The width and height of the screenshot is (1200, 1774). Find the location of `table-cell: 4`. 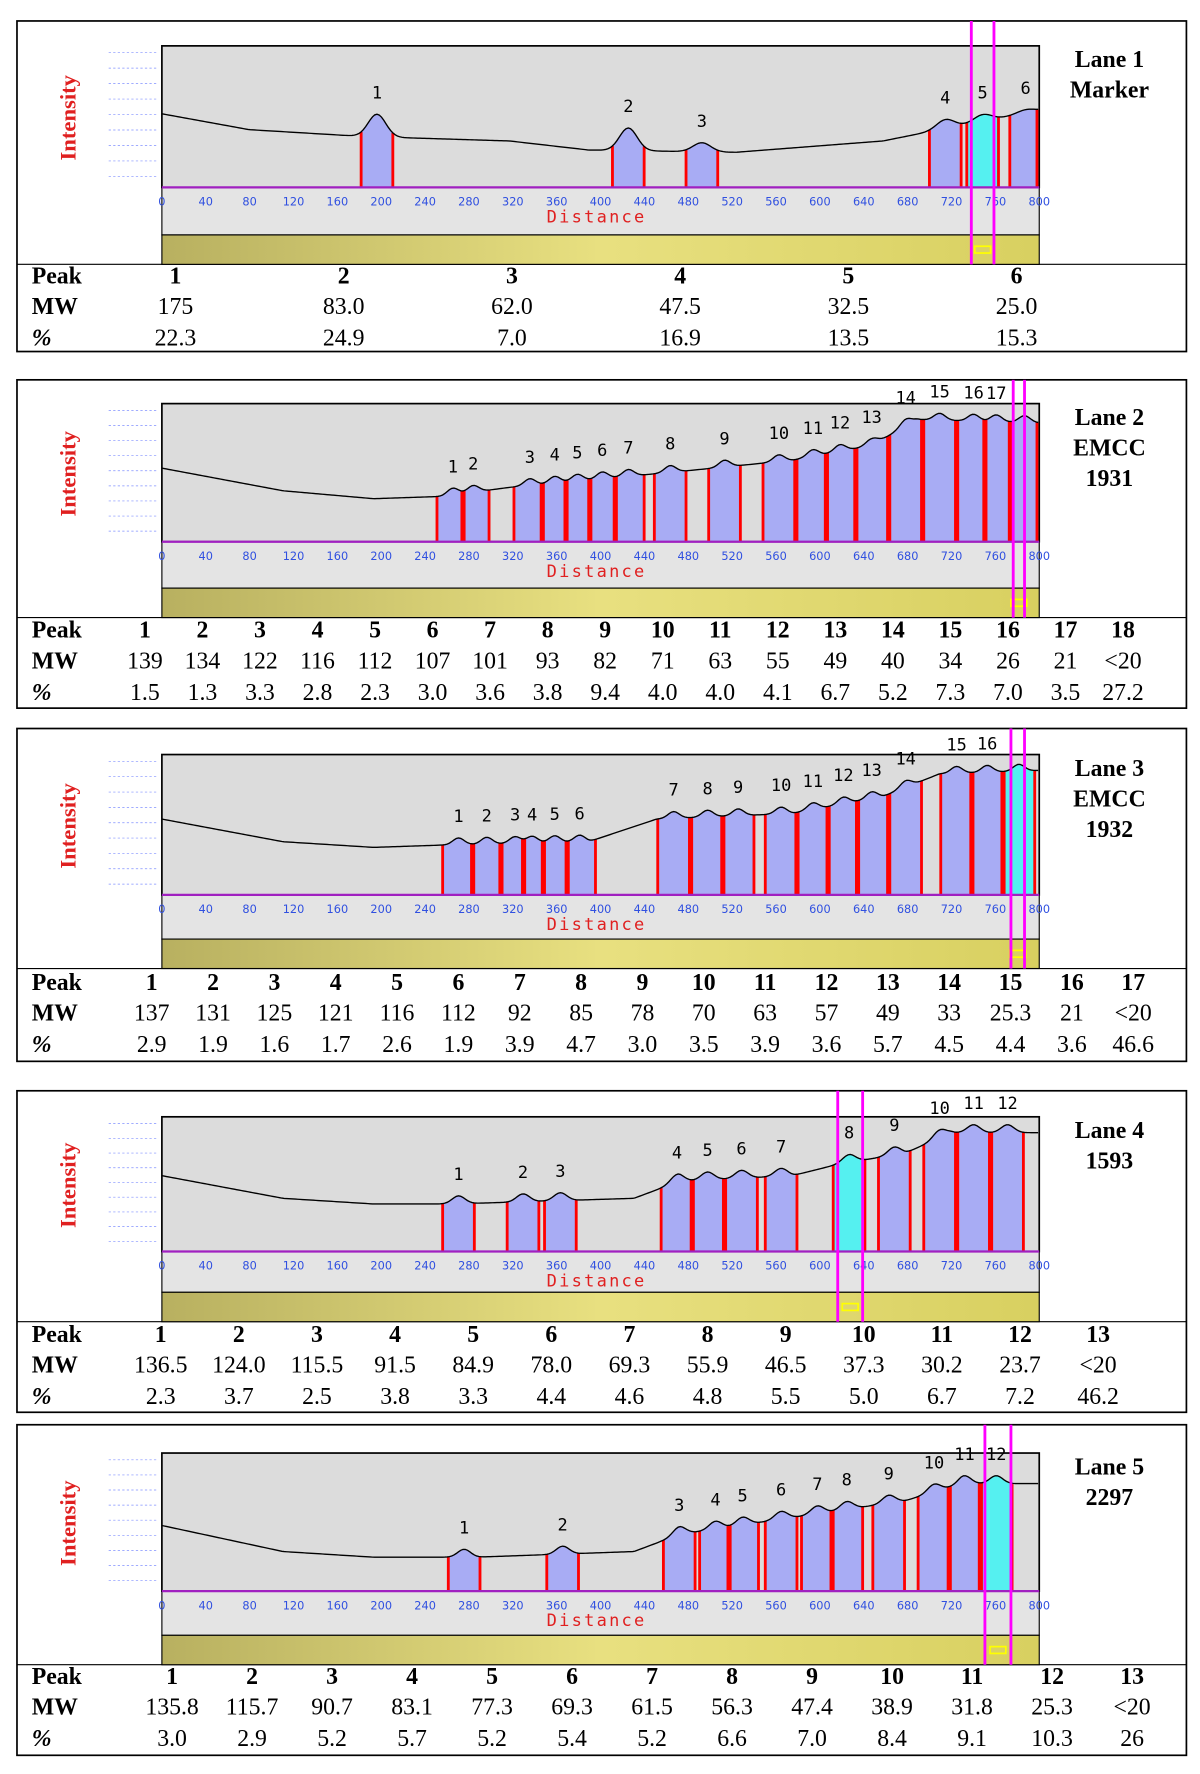

table-cell: 4 is located at coordinates (395, 1335).